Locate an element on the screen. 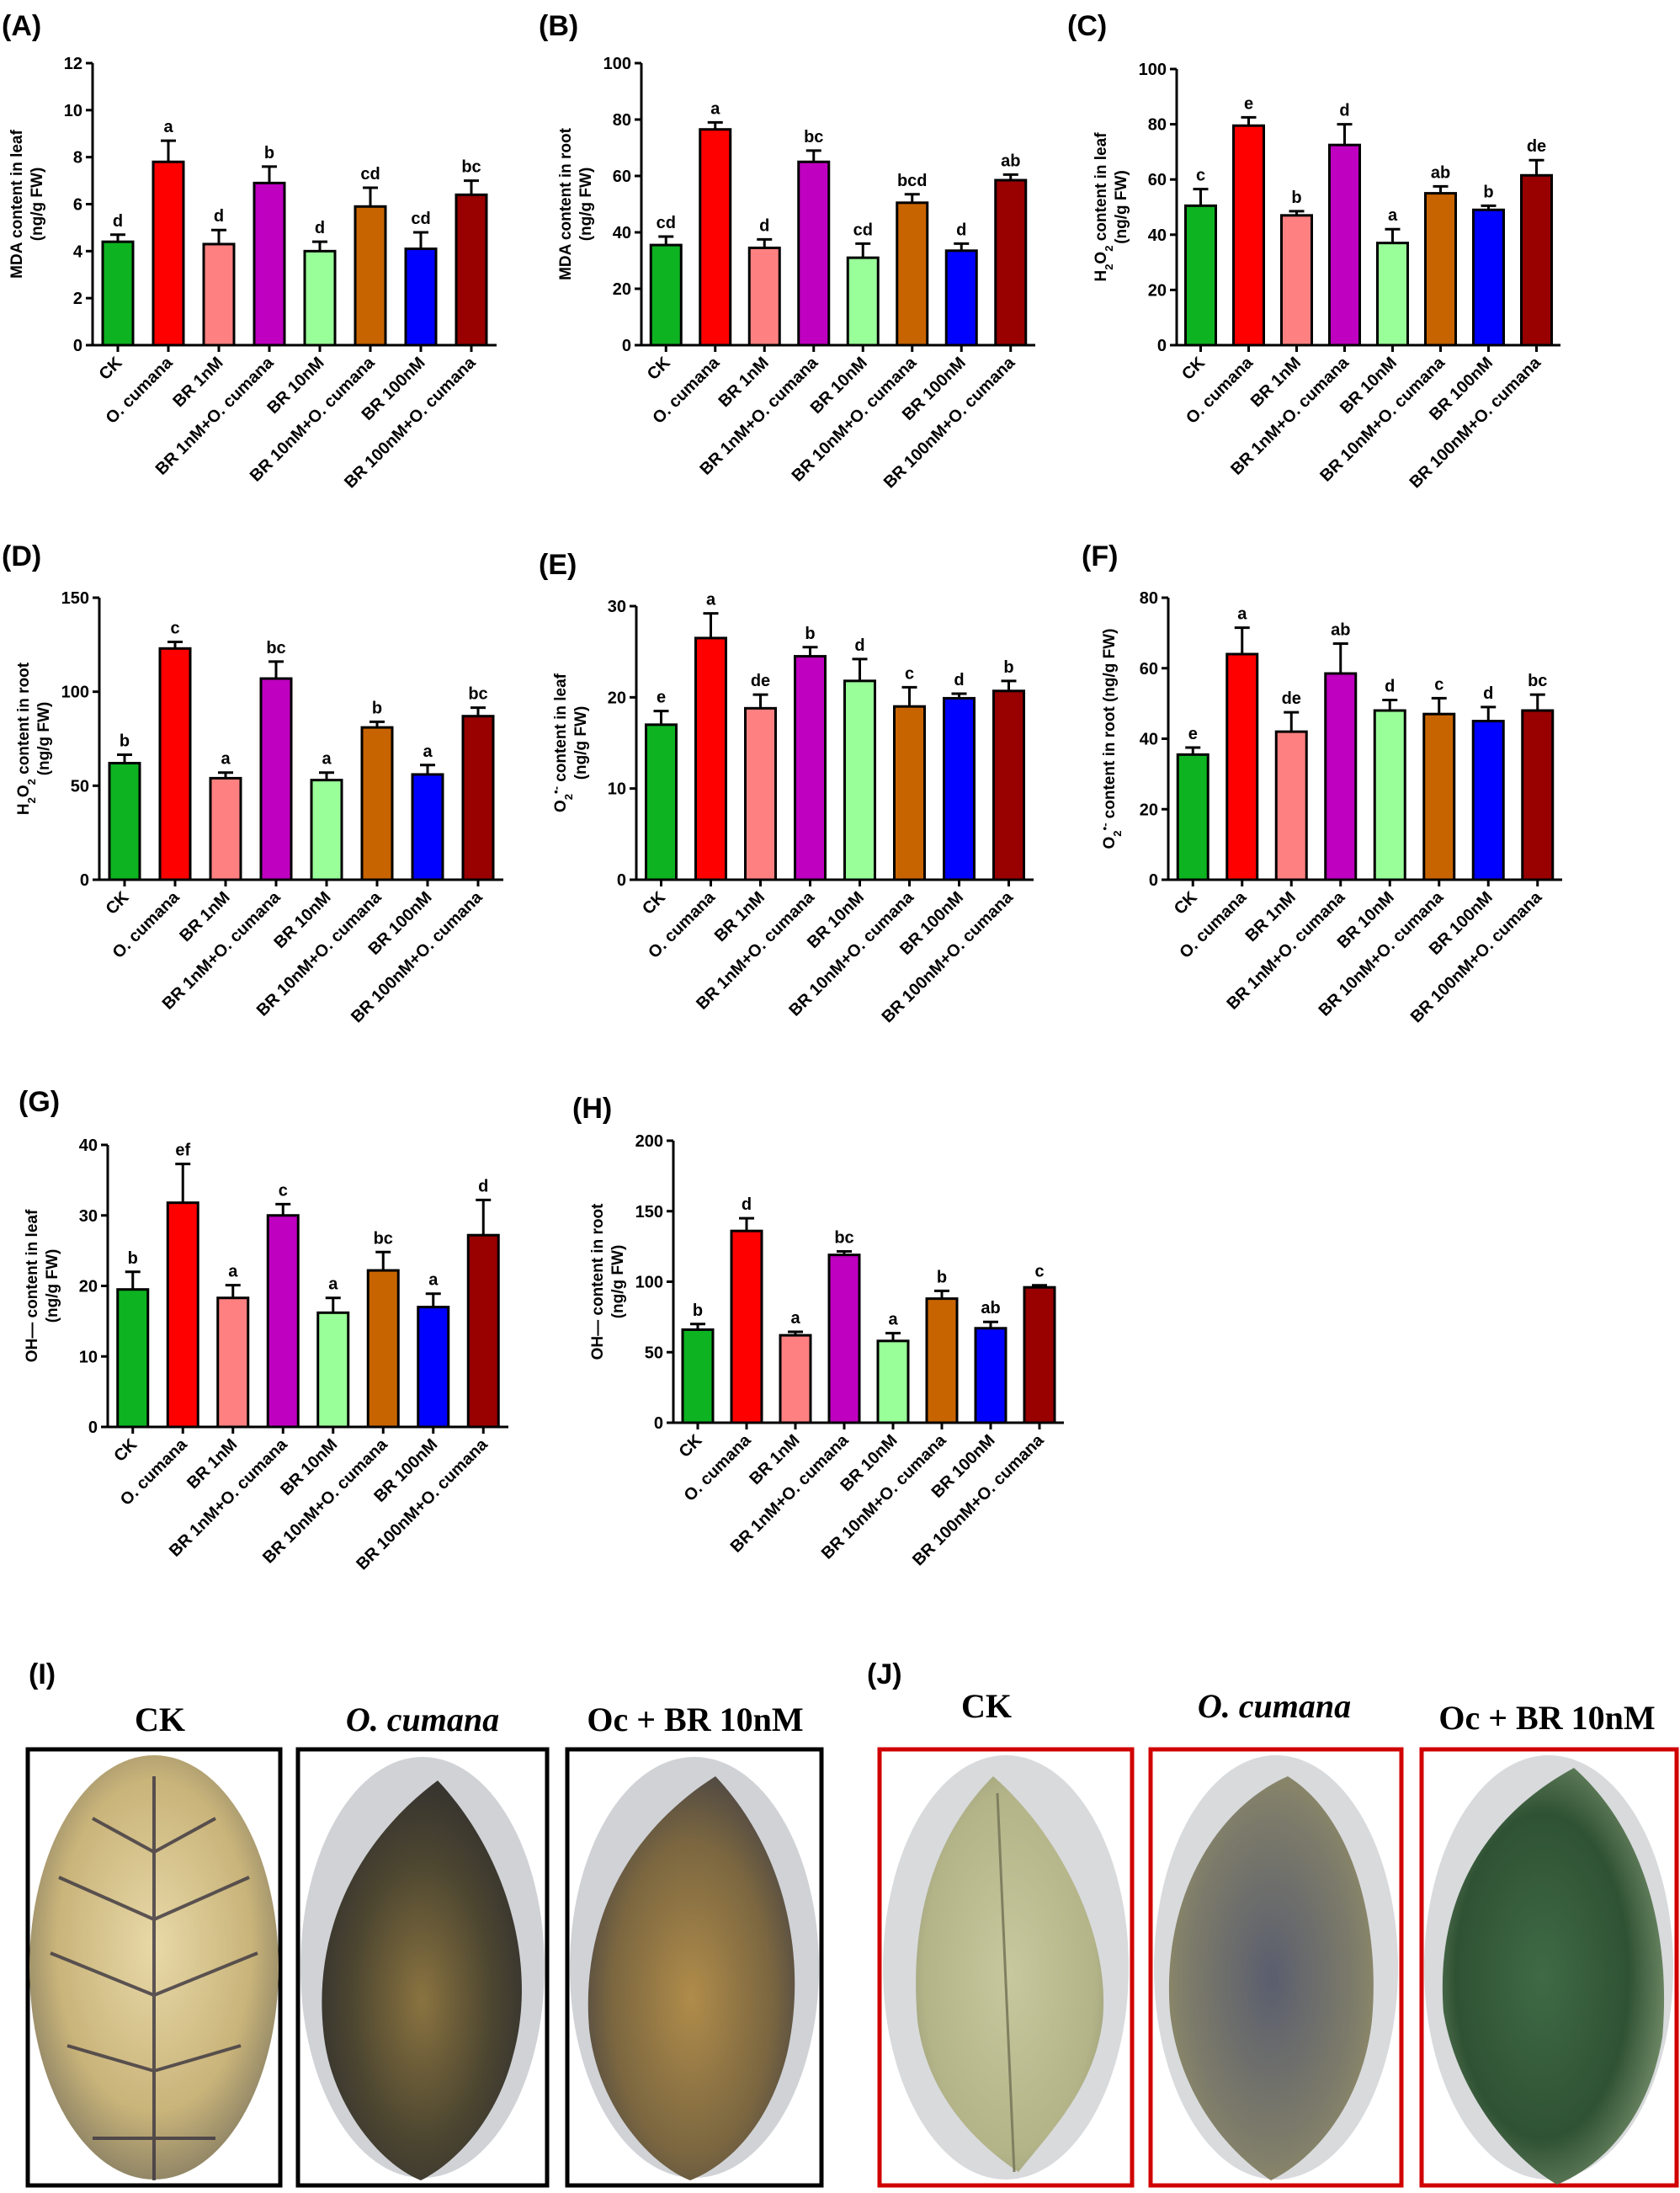 The image size is (1680, 2193). photo-j-vein-ck is located at coordinates (1006, 1982).